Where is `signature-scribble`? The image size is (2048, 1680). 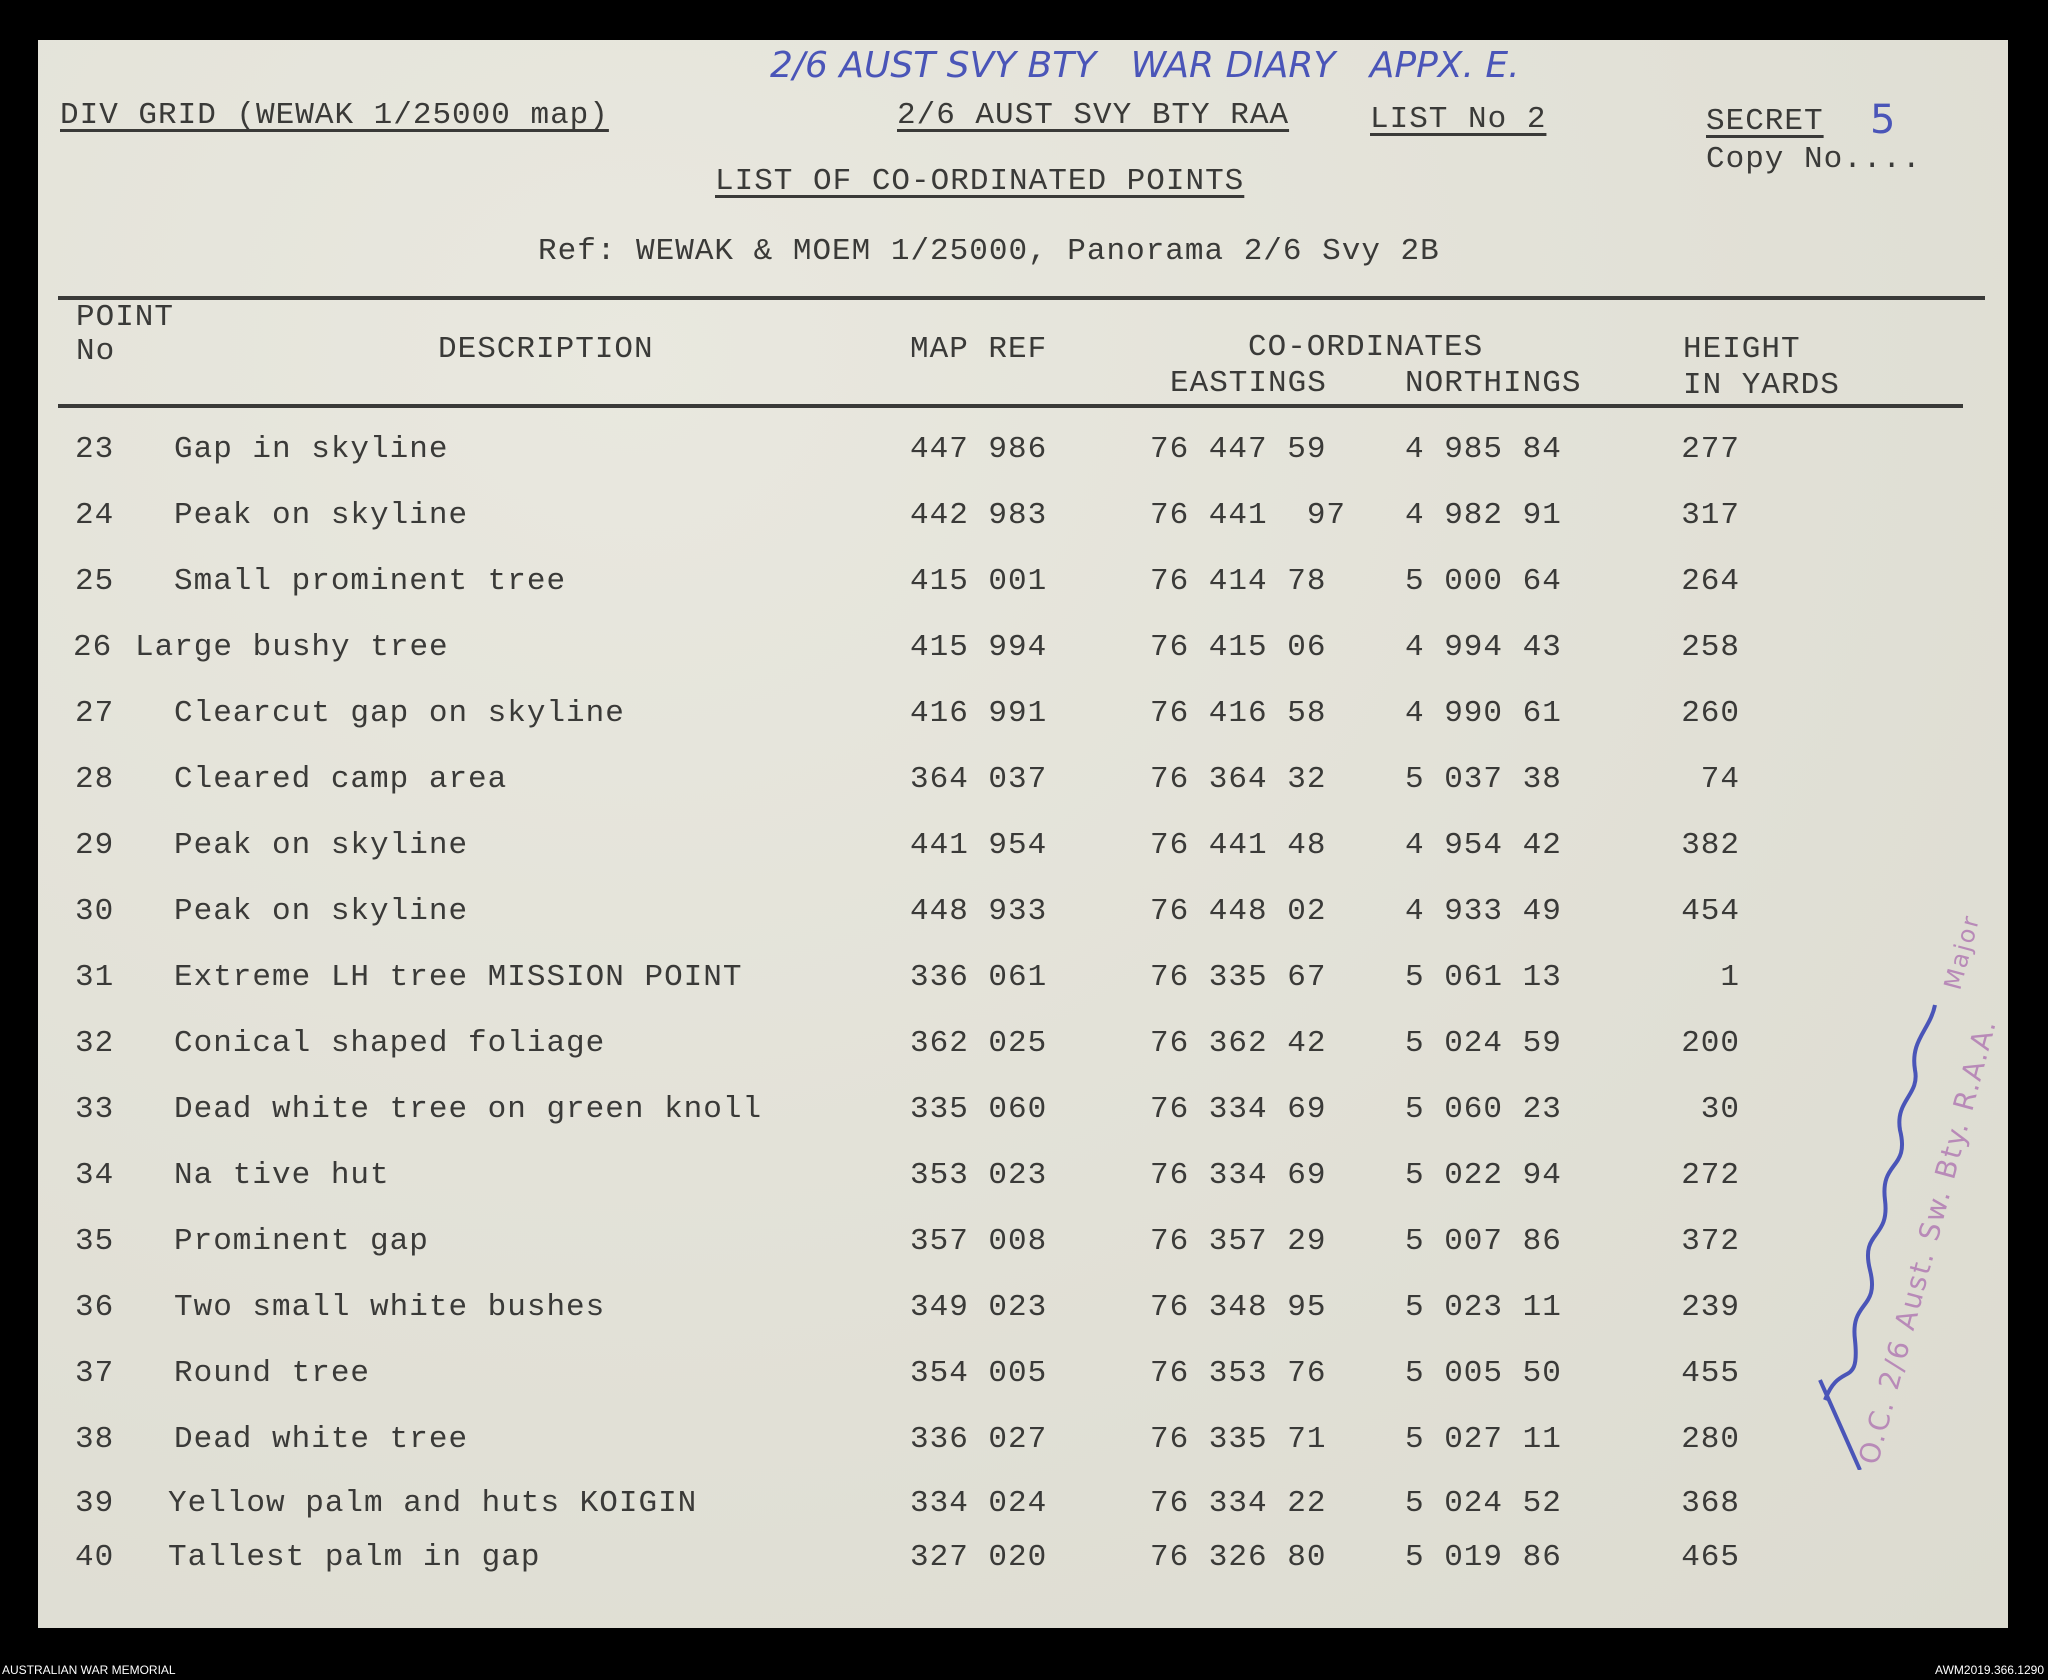 signature-scribble is located at coordinates (1877, 1237).